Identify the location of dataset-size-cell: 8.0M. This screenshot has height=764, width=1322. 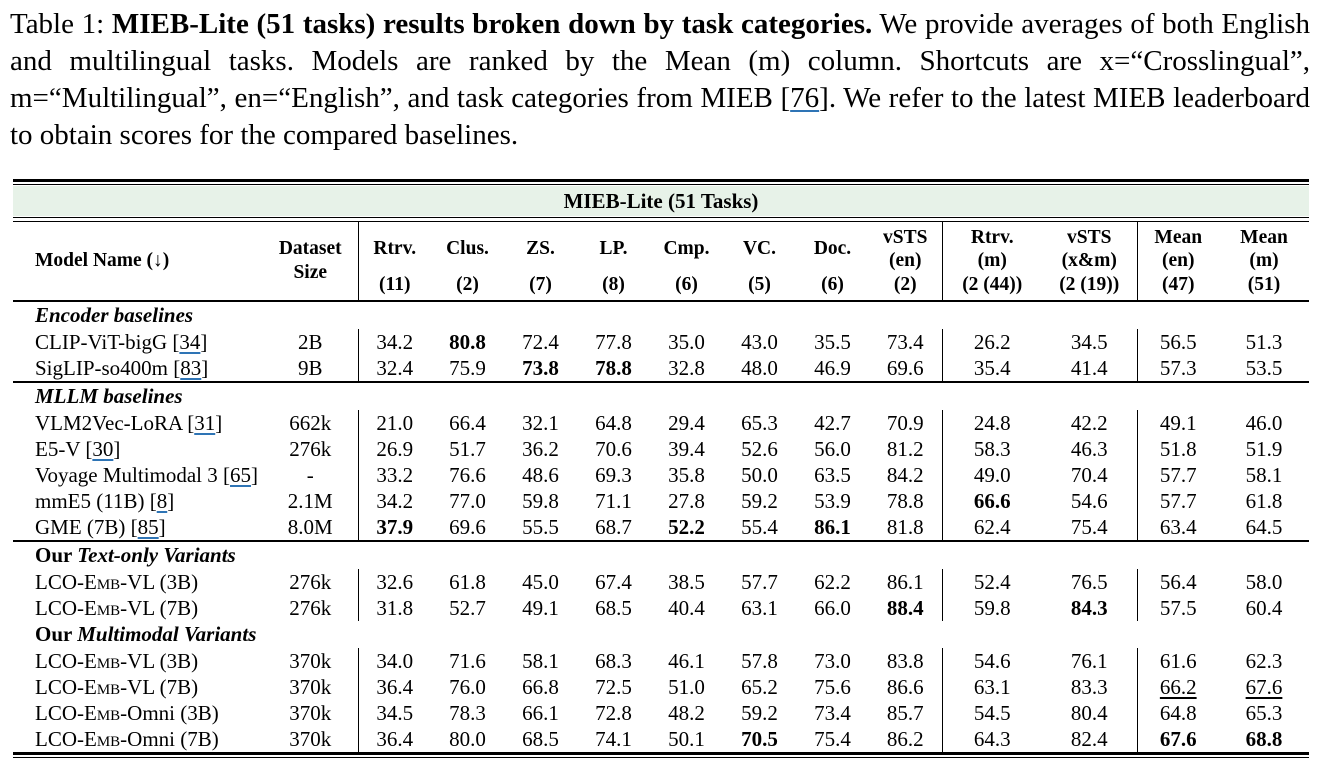
(310, 526).